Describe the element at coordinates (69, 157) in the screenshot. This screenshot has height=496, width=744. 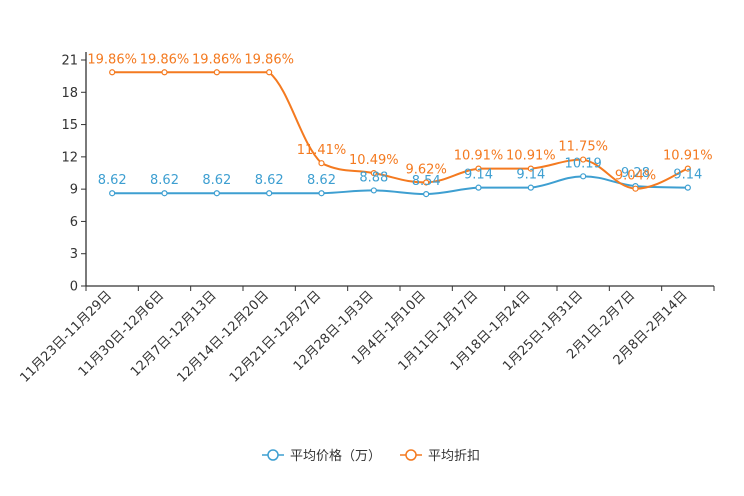
I see `y-tick-label: 12` at that location.